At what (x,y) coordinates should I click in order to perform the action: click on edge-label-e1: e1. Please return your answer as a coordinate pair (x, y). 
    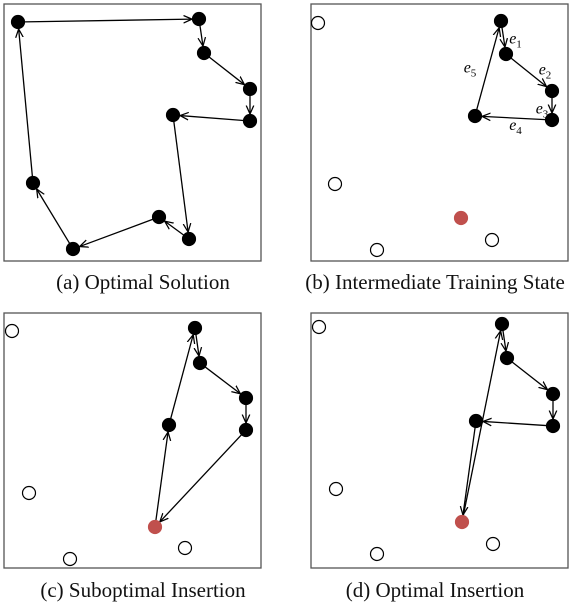
    Looking at the image, I should click on (515, 41).